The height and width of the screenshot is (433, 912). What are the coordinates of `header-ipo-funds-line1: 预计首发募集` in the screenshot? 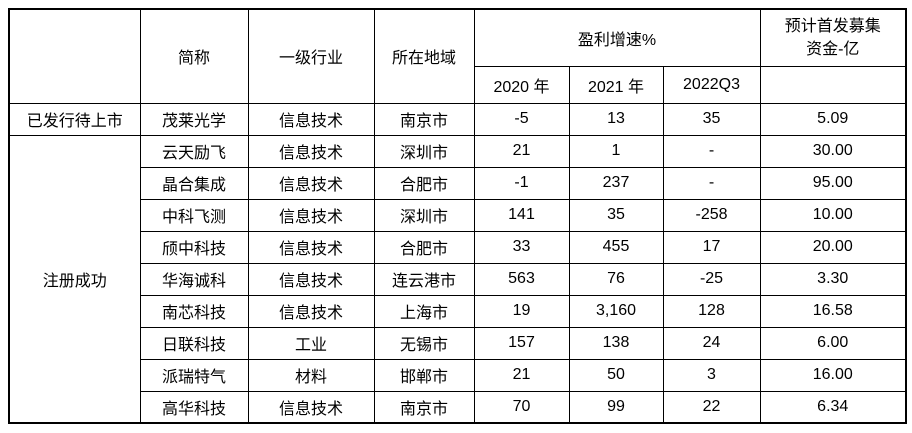 It's located at (832, 26).